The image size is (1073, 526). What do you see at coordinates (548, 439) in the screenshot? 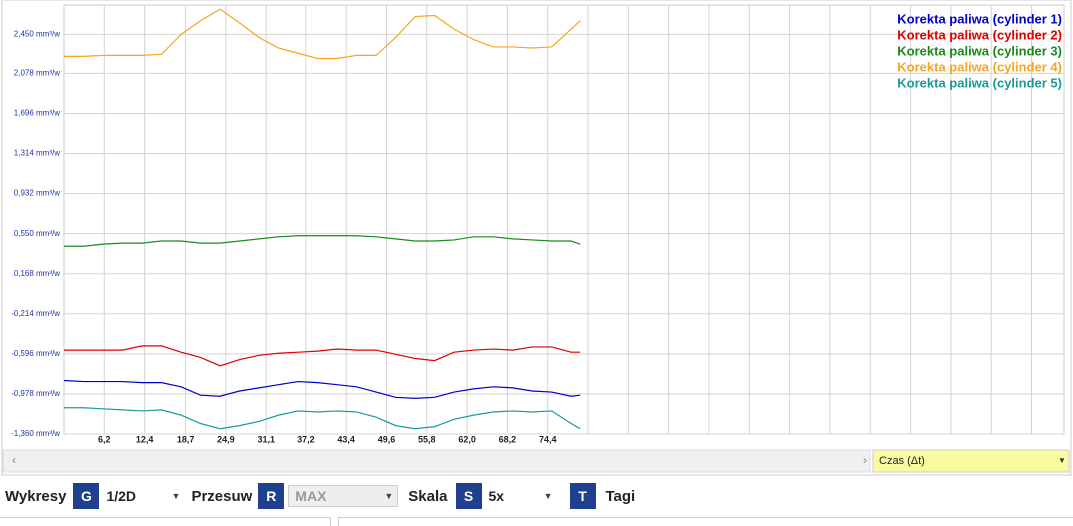
I see `x-tick-label: 74,4` at bounding box center [548, 439].